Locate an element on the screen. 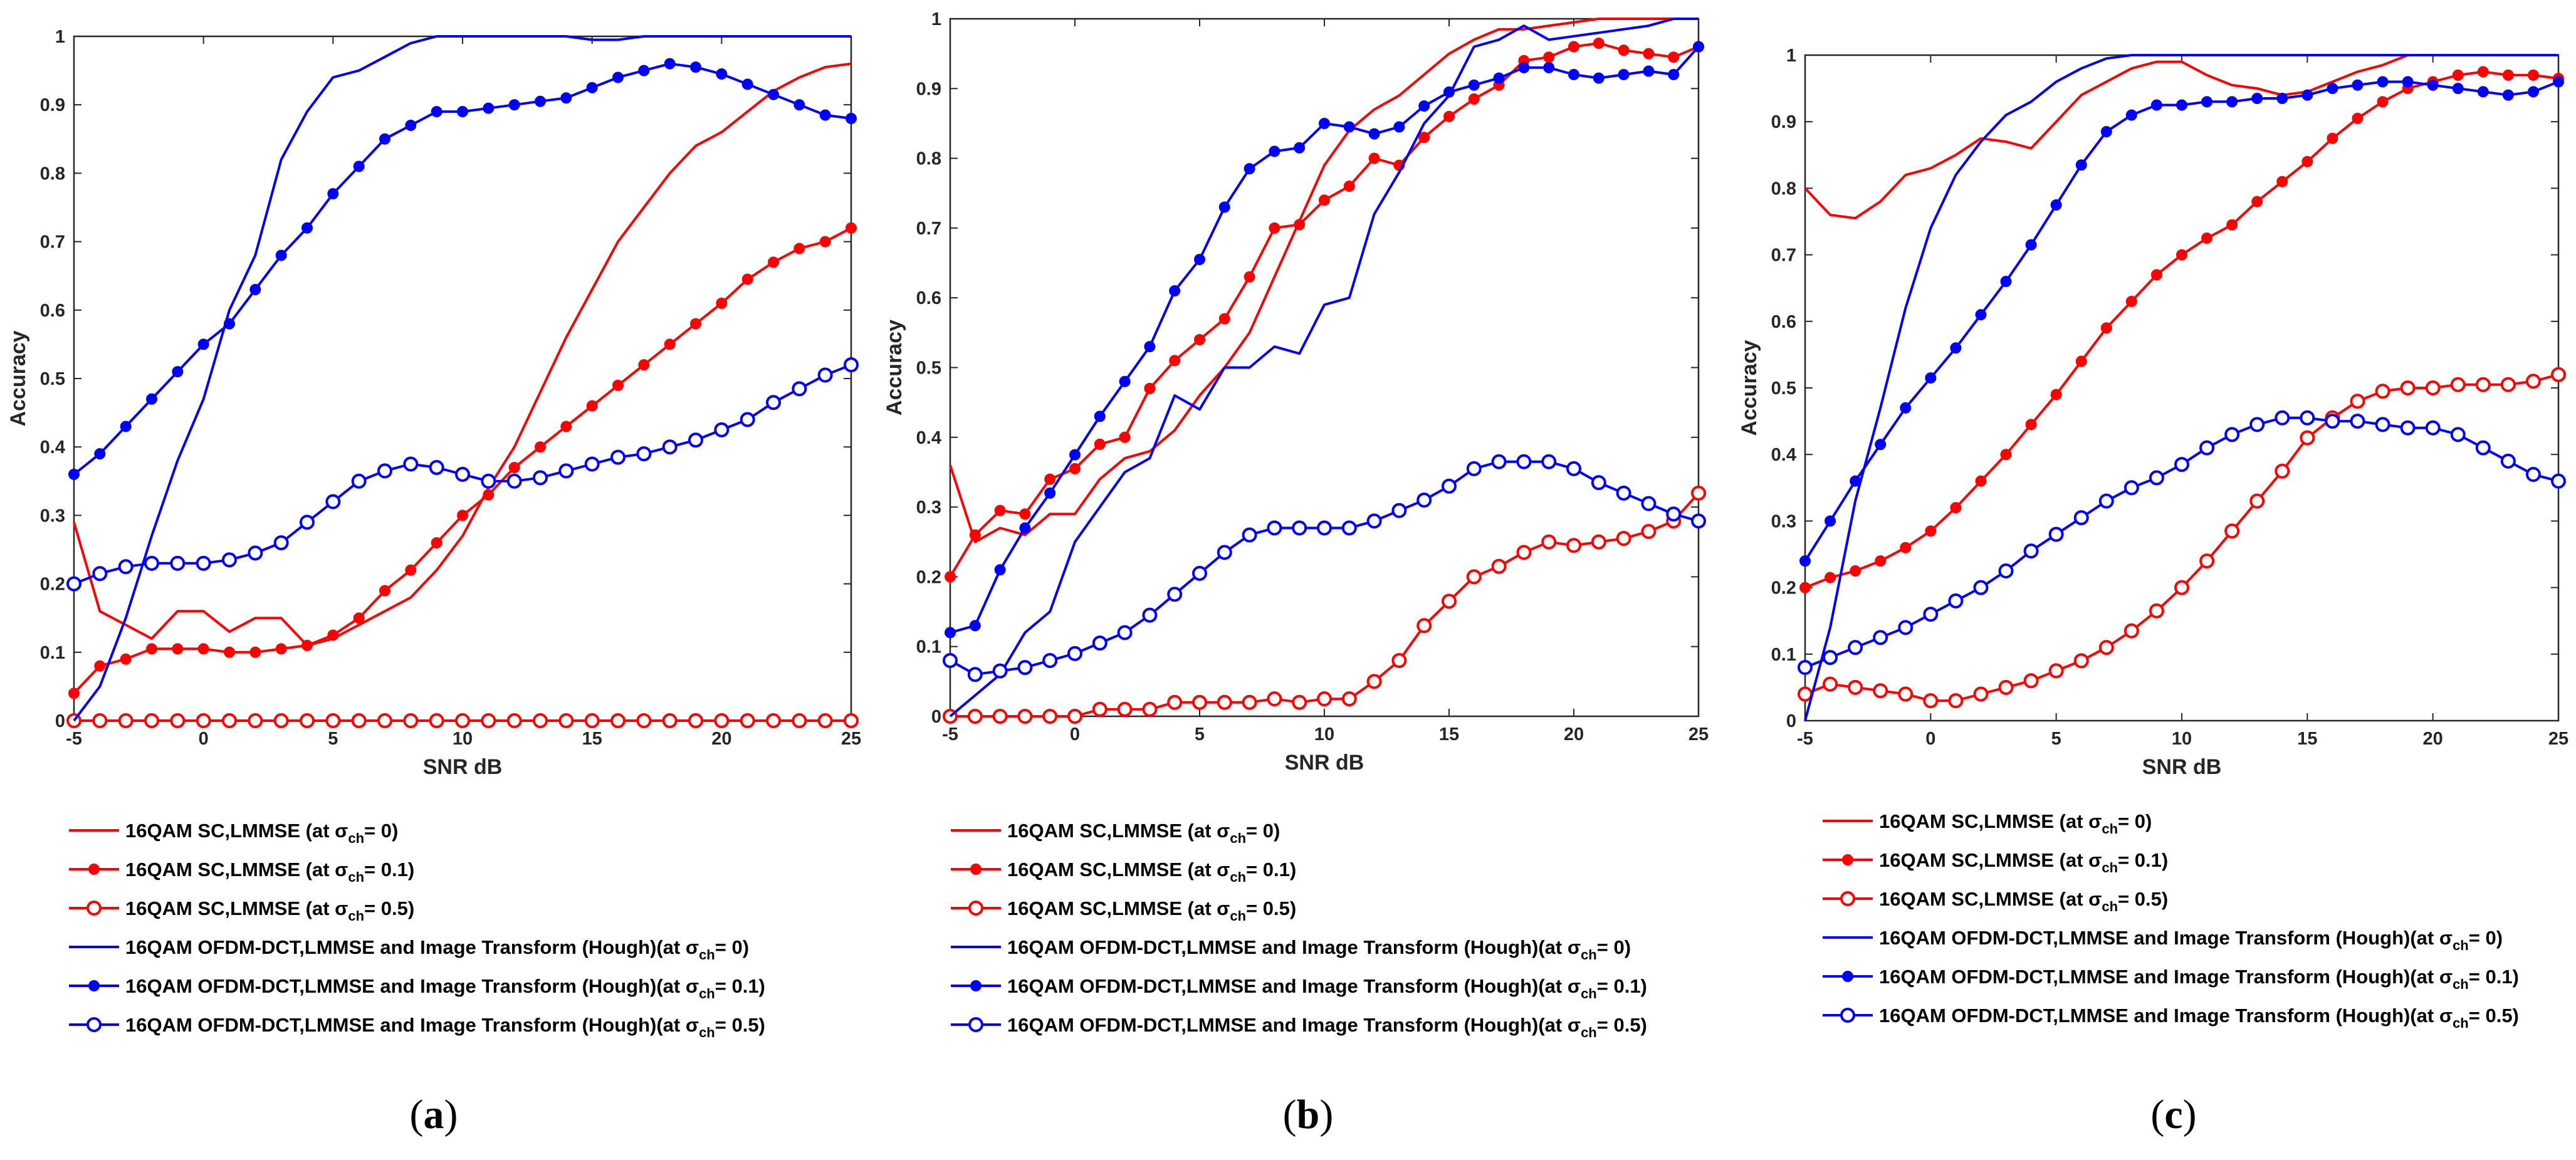  legend-entry: 16QAM SC,LMMSE (at σch= 0.5) is located at coordinates (1151, 910).